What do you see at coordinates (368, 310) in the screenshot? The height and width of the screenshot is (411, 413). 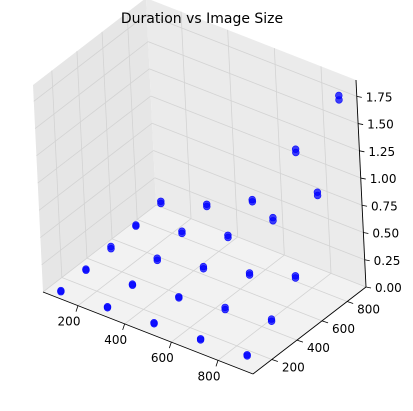 I see `y-tick-label: 800` at bounding box center [368, 310].